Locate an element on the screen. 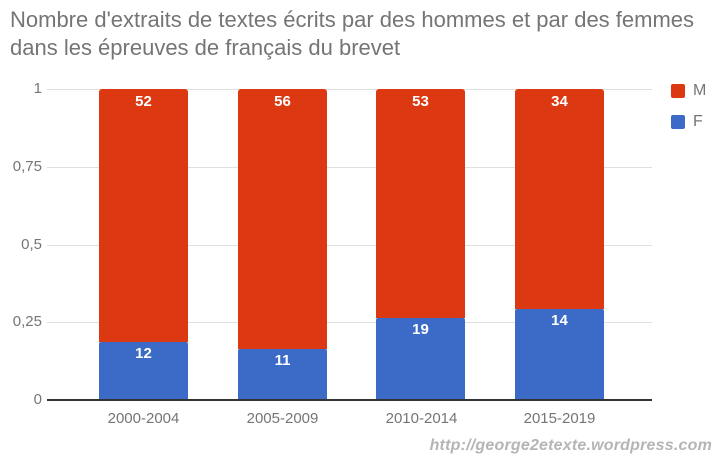 The width and height of the screenshot is (724, 459). gridline-0,5 is located at coordinates (349, 245).